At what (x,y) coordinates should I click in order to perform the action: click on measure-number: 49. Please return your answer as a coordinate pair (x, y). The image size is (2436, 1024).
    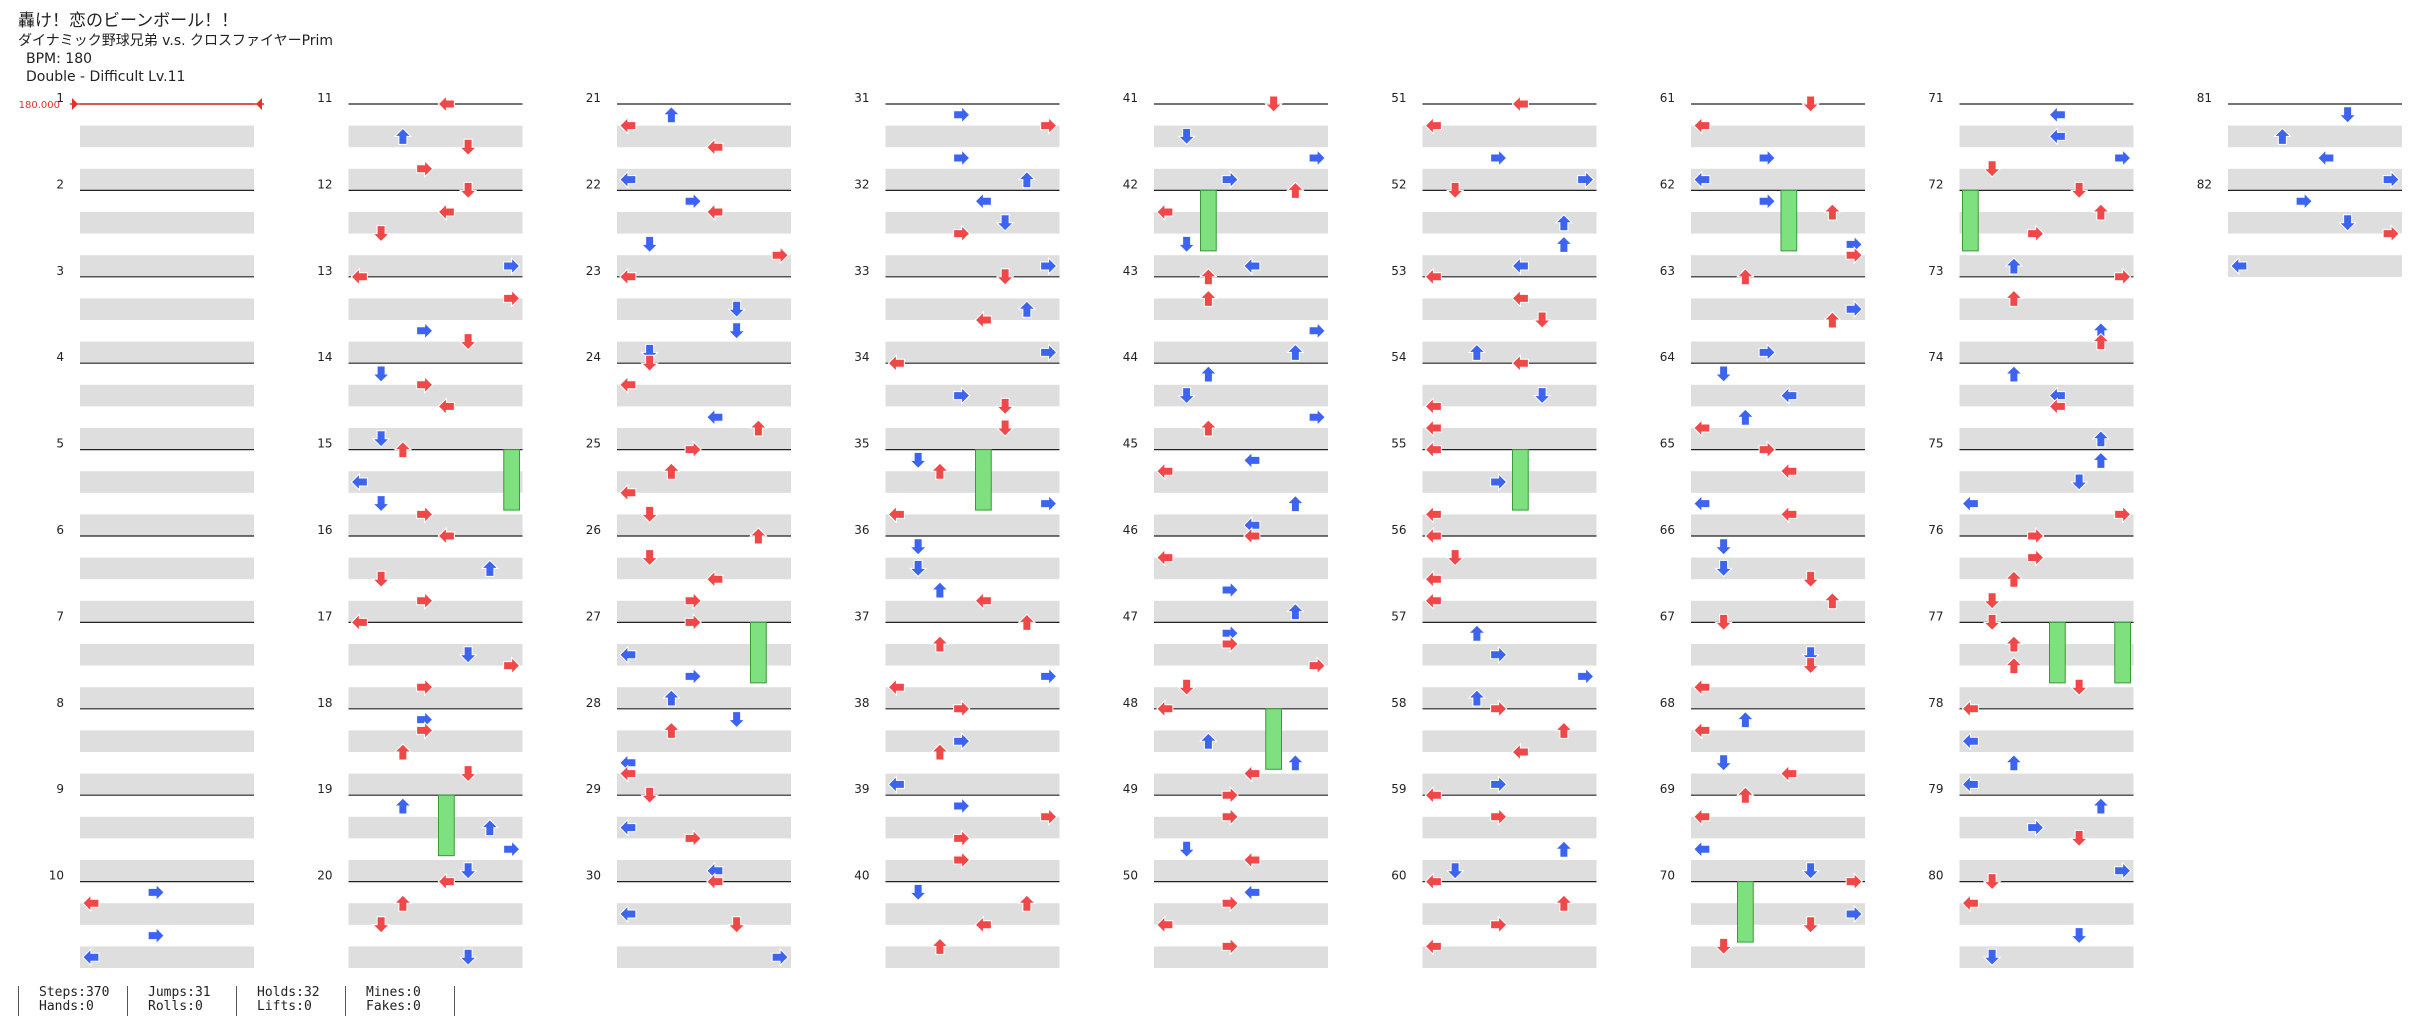
    Looking at the image, I should click on (1130, 789).